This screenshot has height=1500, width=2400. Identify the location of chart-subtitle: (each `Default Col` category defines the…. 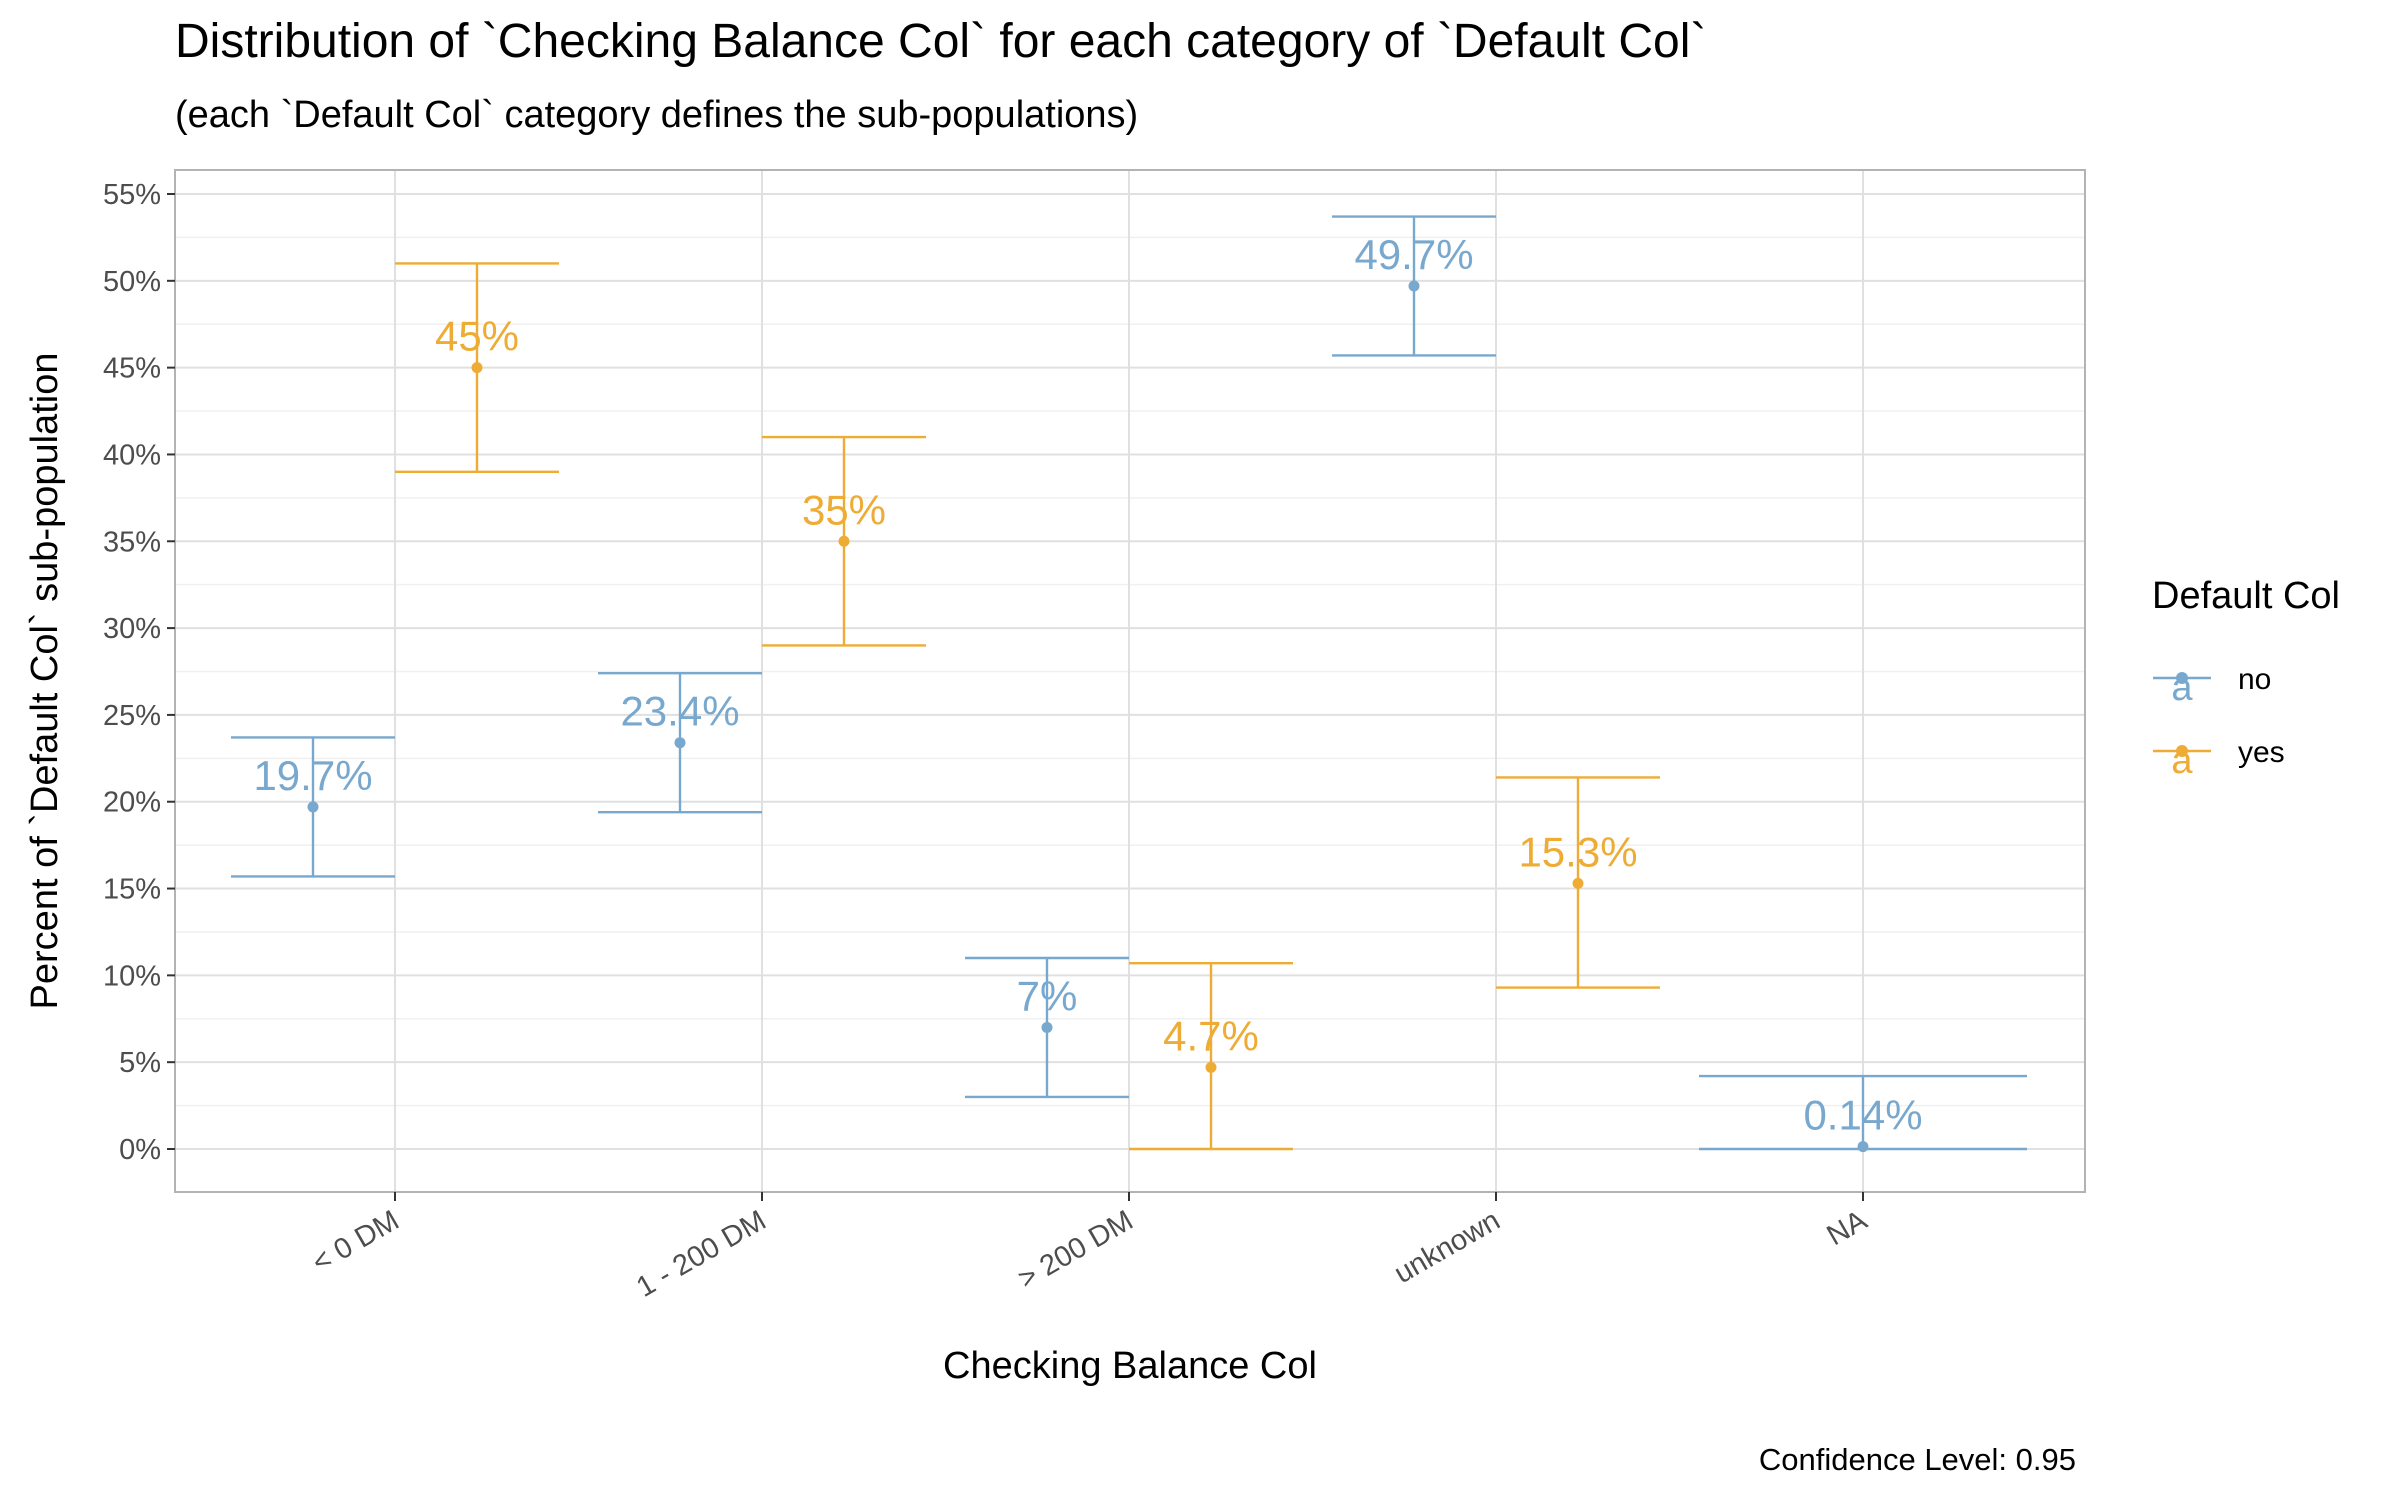
(657, 115).